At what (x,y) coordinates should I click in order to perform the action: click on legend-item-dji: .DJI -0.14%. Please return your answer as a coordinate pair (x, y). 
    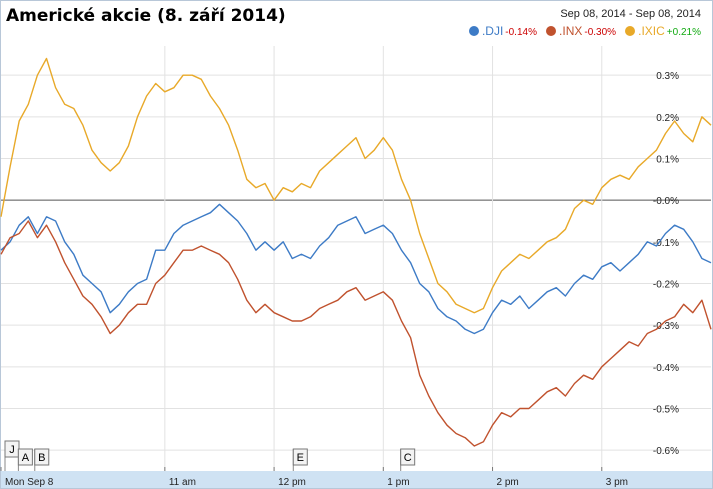
    Looking at the image, I should click on (504, 31).